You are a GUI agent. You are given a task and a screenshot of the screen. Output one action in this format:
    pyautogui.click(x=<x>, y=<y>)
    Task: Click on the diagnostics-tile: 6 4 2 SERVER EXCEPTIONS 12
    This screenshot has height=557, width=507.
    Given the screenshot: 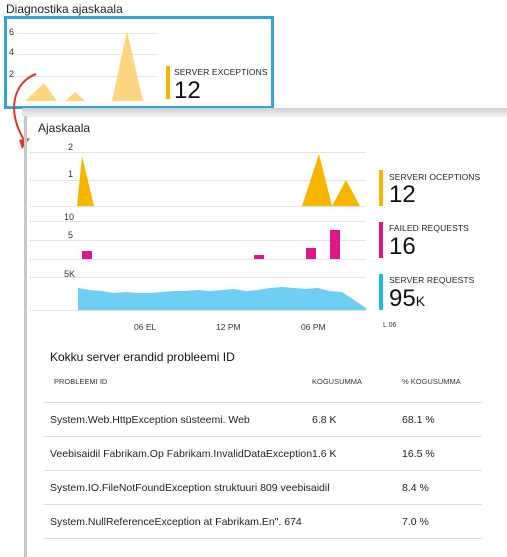 What is the action you would take?
    pyautogui.click(x=139, y=62)
    